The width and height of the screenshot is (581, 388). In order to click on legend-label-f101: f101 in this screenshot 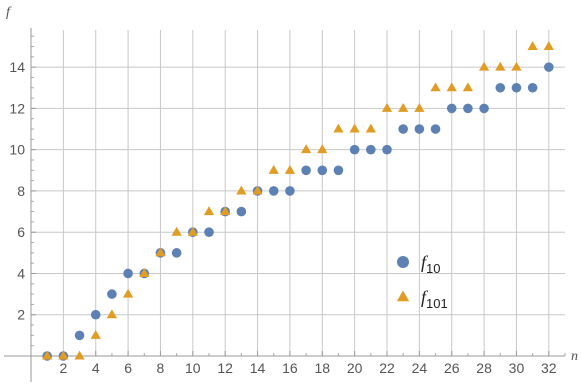, I will do `click(434, 299)`.